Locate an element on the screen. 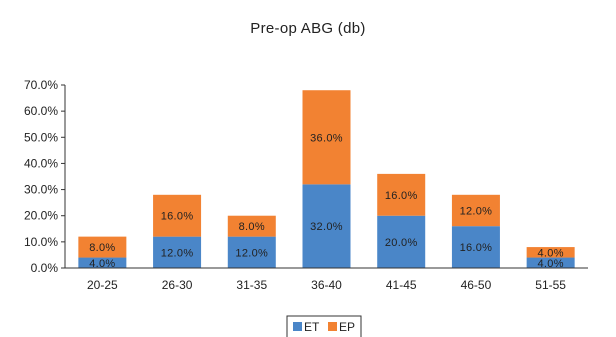  legend-swatch-ep is located at coordinates (332, 326).